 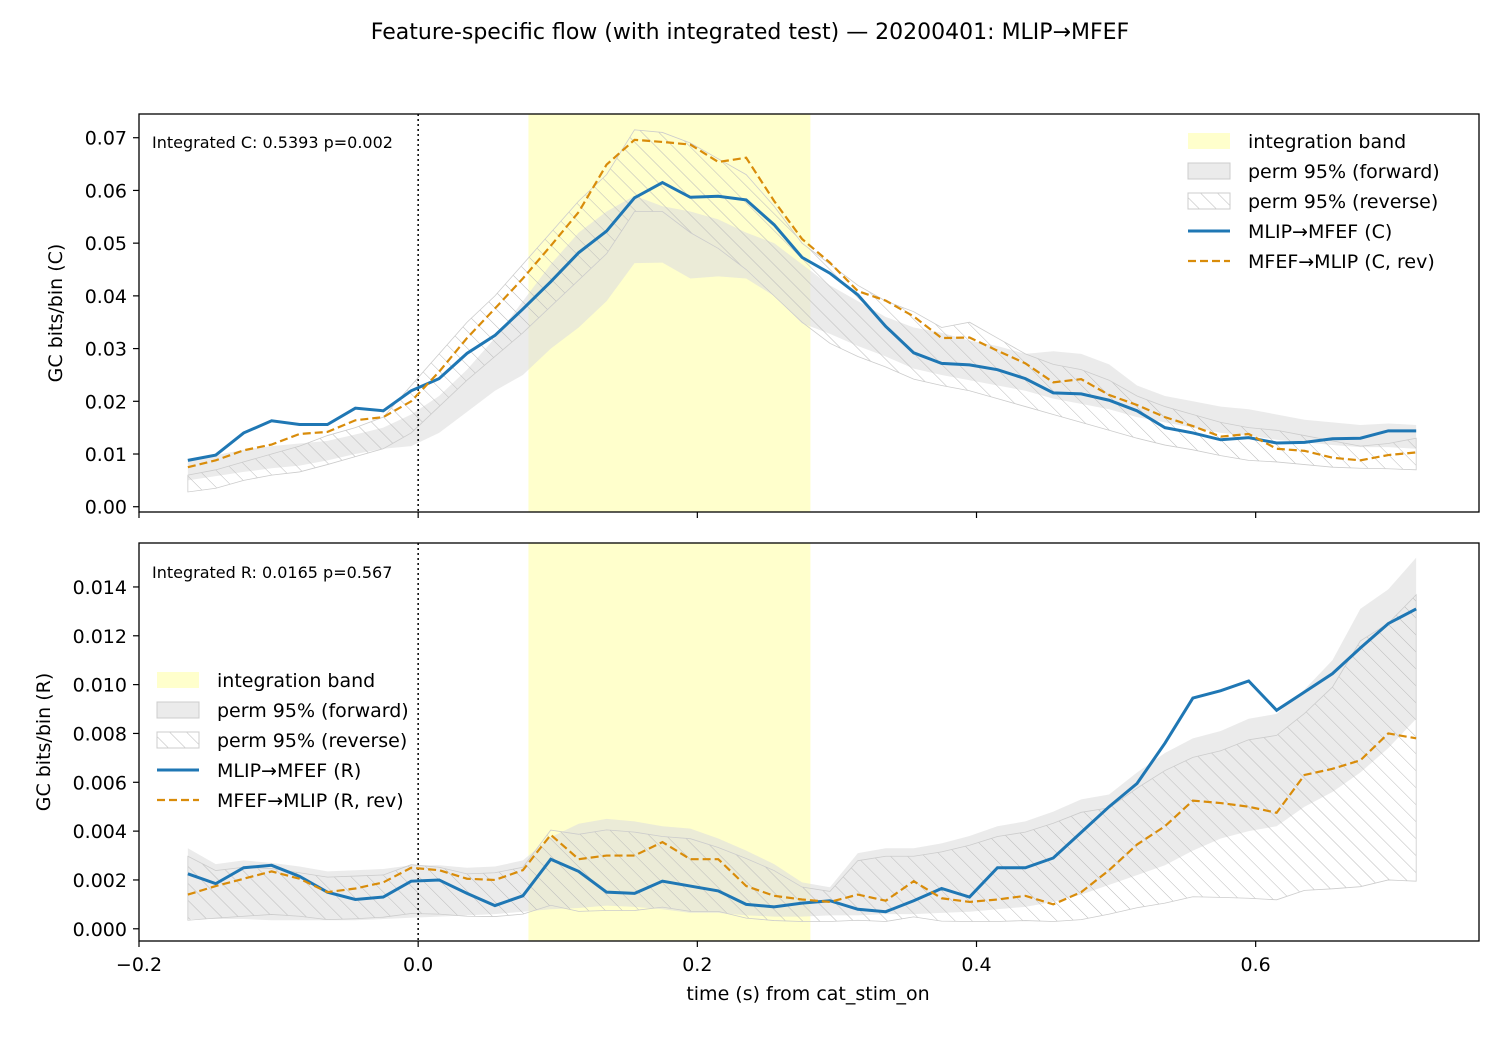 What do you see at coordinates (807, 994) in the screenshot?
I see `x-axis-label: time (s) from cat_stim_on` at bounding box center [807, 994].